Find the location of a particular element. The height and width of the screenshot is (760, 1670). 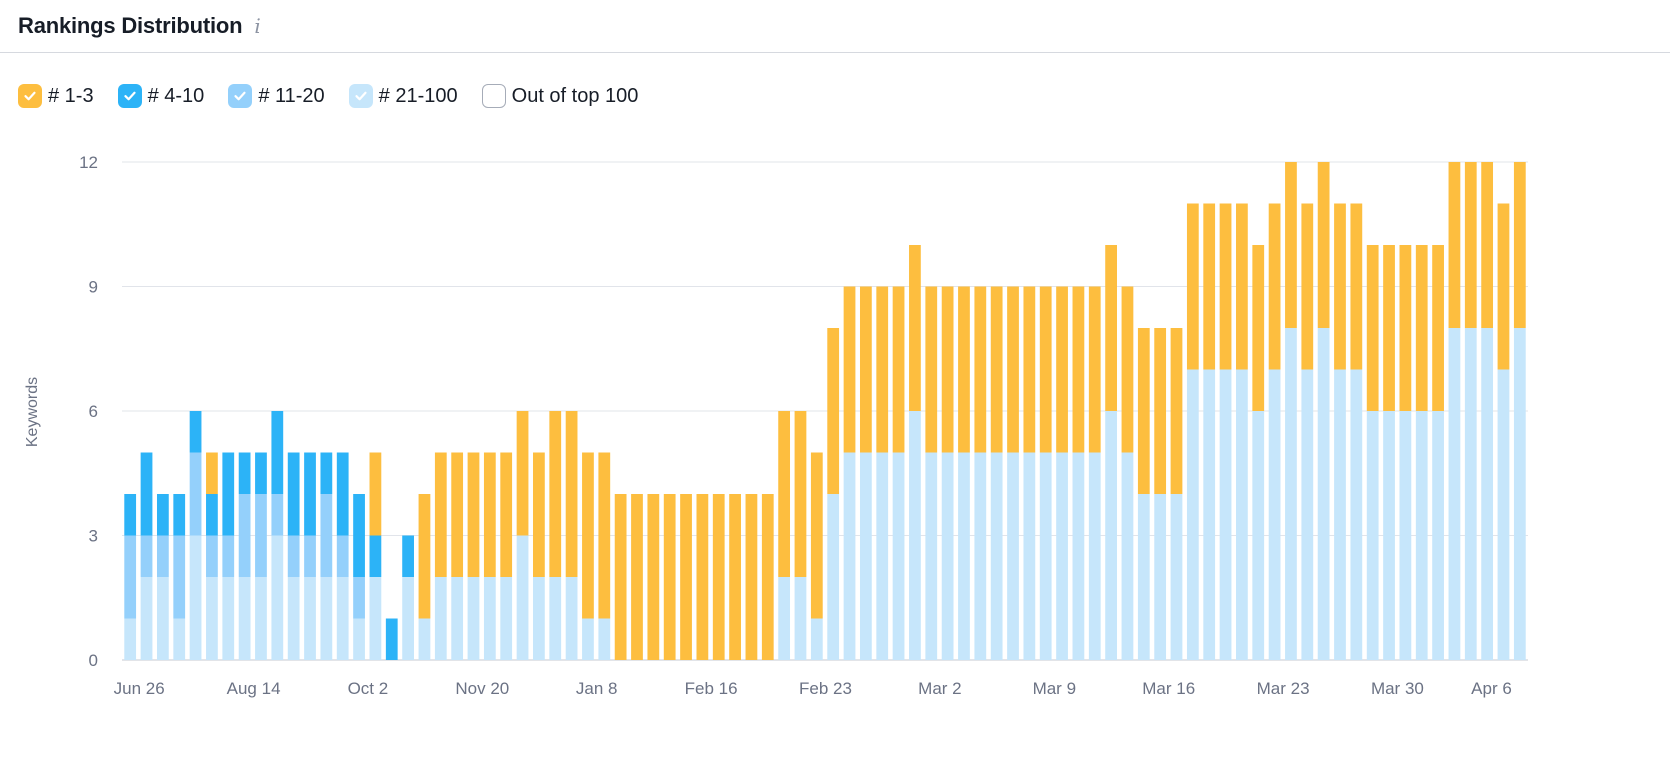

legend-item-3: # 21-100 is located at coordinates (403, 96).